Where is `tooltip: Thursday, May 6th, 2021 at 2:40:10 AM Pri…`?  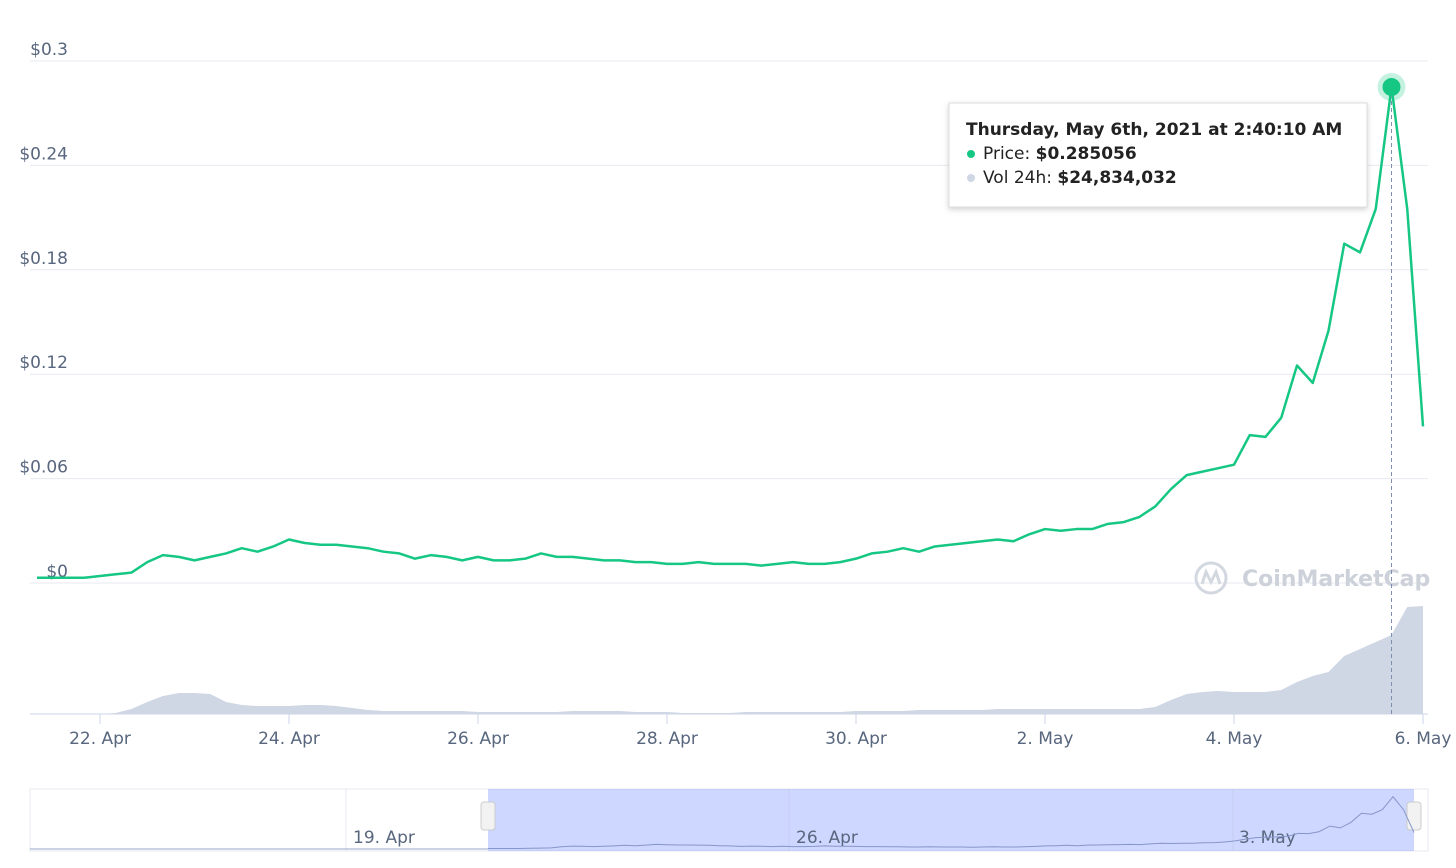 tooltip: Thursday, May 6th, 2021 at 2:40:10 AM Pri… is located at coordinates (1158, 155).